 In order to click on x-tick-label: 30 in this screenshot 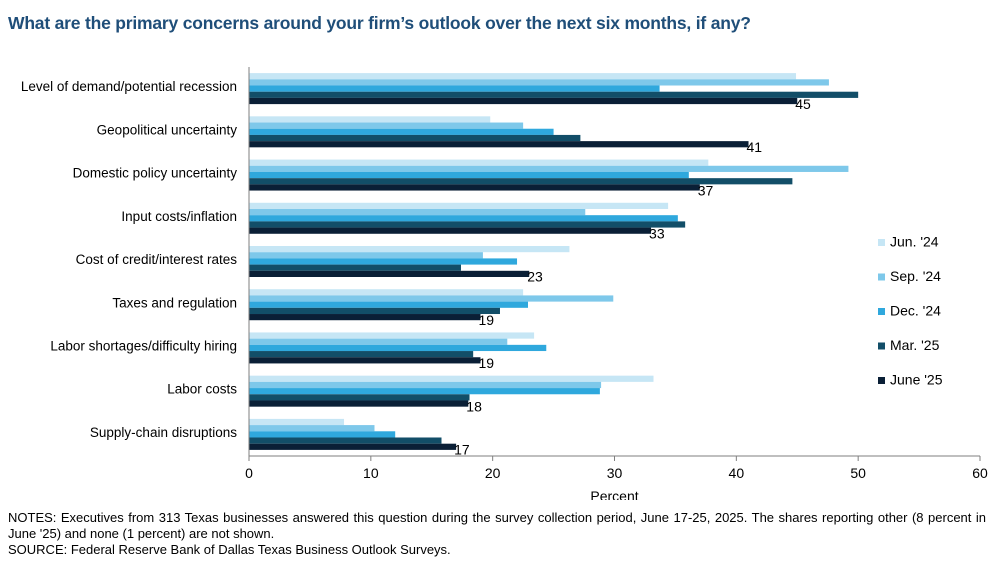, I will do `click(615, 473)`.